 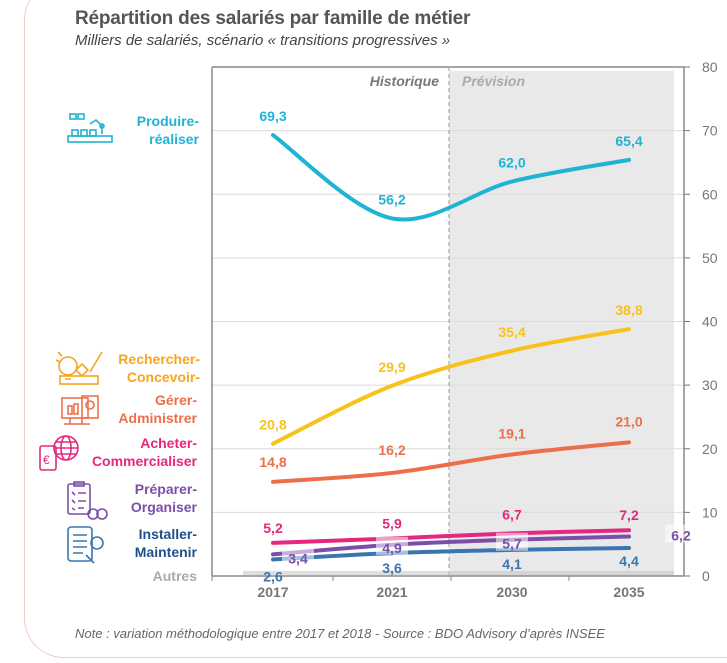 I want to click on monitor-chart-icon, so click(x=80, y=410).